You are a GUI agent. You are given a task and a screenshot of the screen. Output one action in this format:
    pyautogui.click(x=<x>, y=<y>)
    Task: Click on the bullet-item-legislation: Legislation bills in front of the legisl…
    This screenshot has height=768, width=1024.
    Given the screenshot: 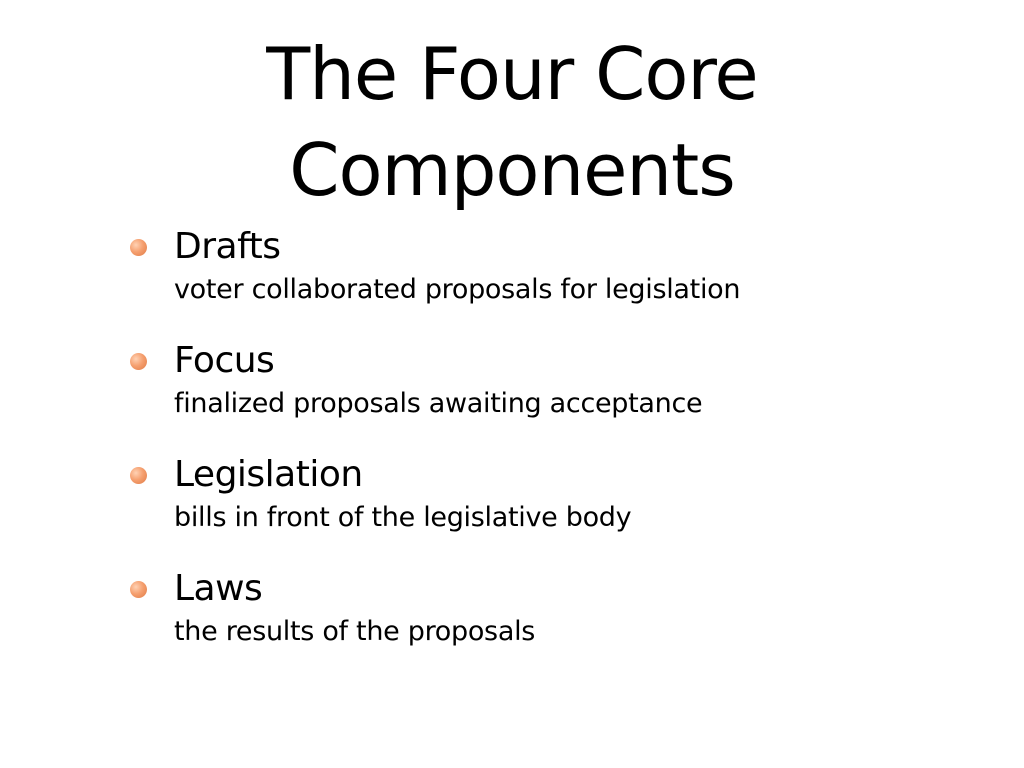 What is the action you would take?
    pyautogui.click(x=560, y=509)
    